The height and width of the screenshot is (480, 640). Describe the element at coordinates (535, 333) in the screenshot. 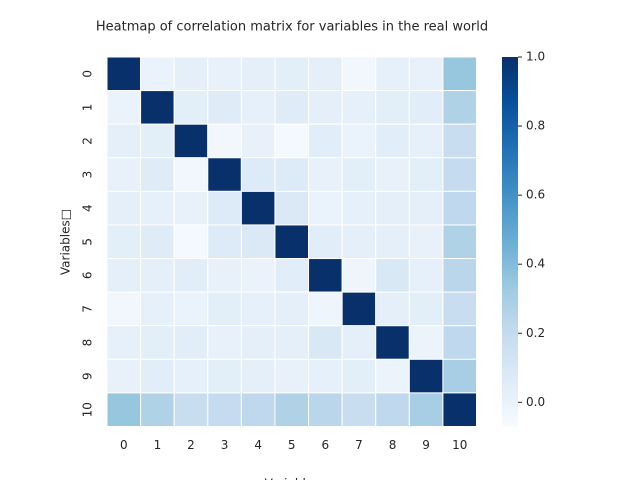

I see `colorbar-tick-label: 0.2` at that location.